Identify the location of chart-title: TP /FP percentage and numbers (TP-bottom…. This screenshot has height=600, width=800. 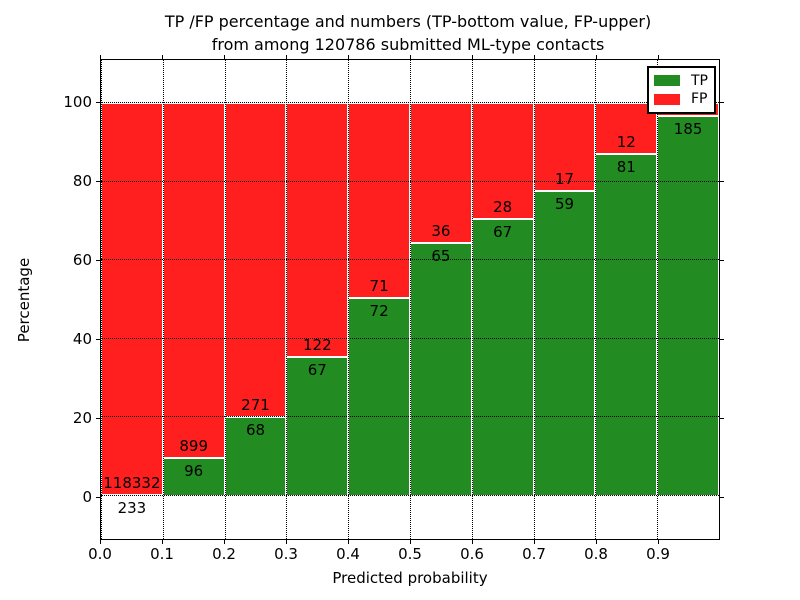
(408, 33).